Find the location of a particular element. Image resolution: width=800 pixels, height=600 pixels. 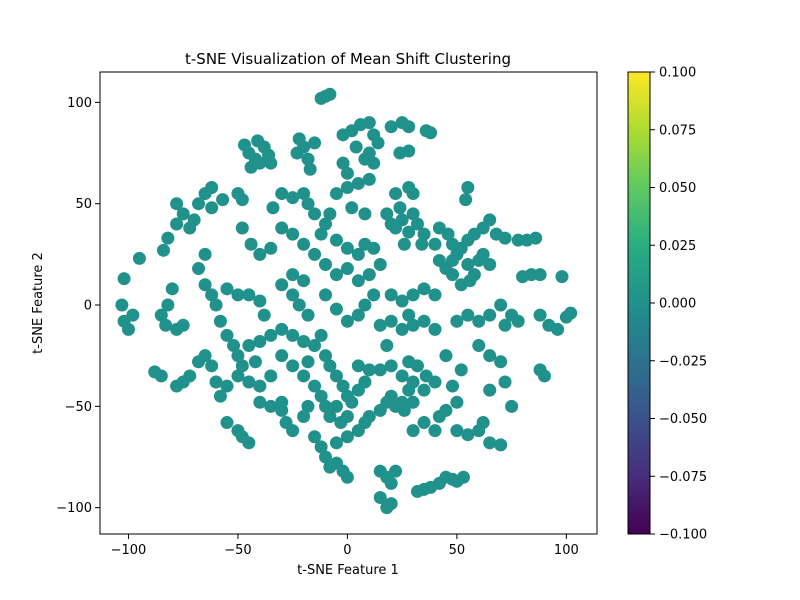

colorbar-tick-label: −0.025 is located at coordinates (683, 361).